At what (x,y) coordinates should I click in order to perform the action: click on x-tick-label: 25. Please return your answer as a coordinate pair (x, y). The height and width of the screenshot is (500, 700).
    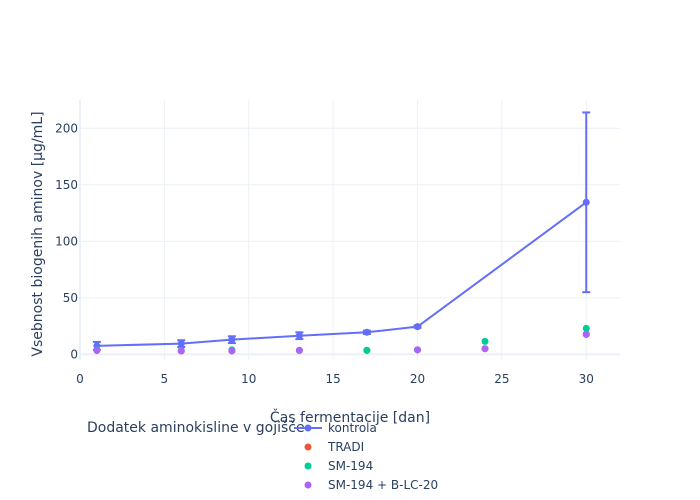
    Looking at the image, I should click on (501, 379).